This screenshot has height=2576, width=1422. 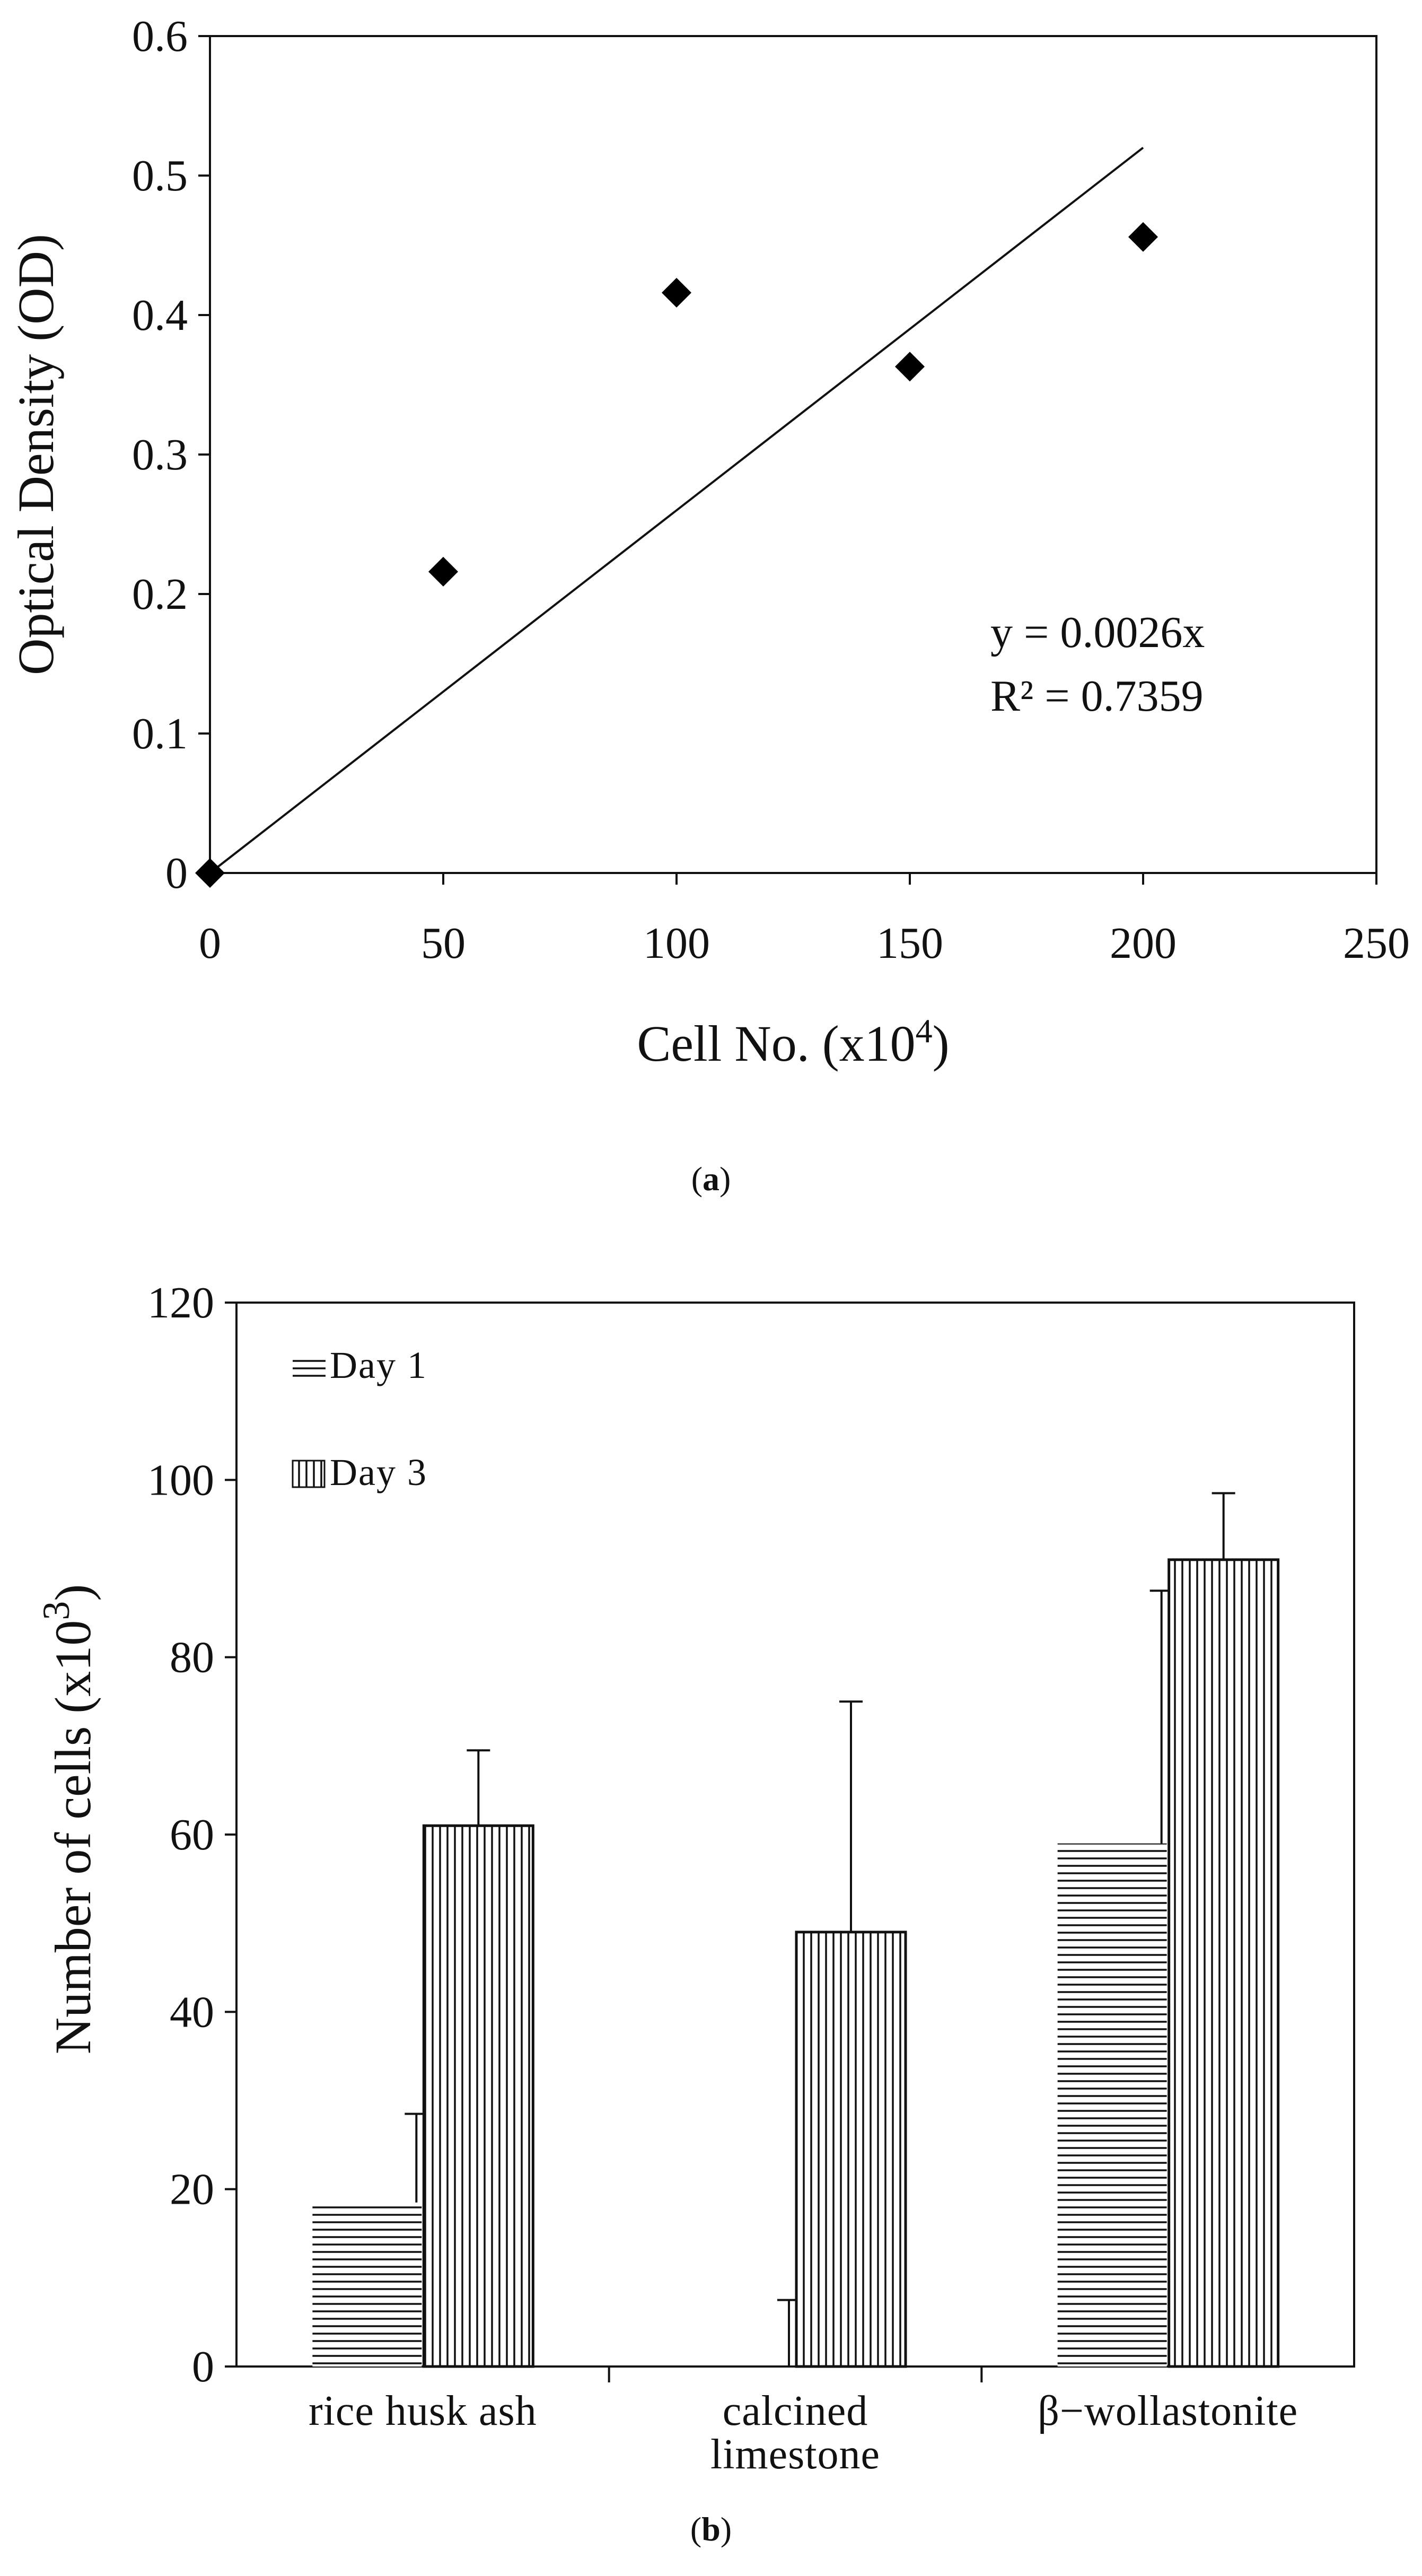 What do you see at coordinates (160, 175) in the screenshot?
I see `panel-a-y-tick-label: 0.5` at bounding box center [160, 175].